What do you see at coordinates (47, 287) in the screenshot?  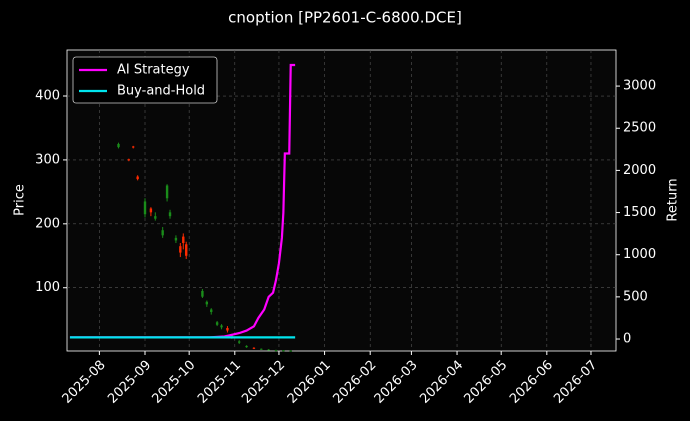 I see `y-tick-label: 100` at bounding box center [47, 287].